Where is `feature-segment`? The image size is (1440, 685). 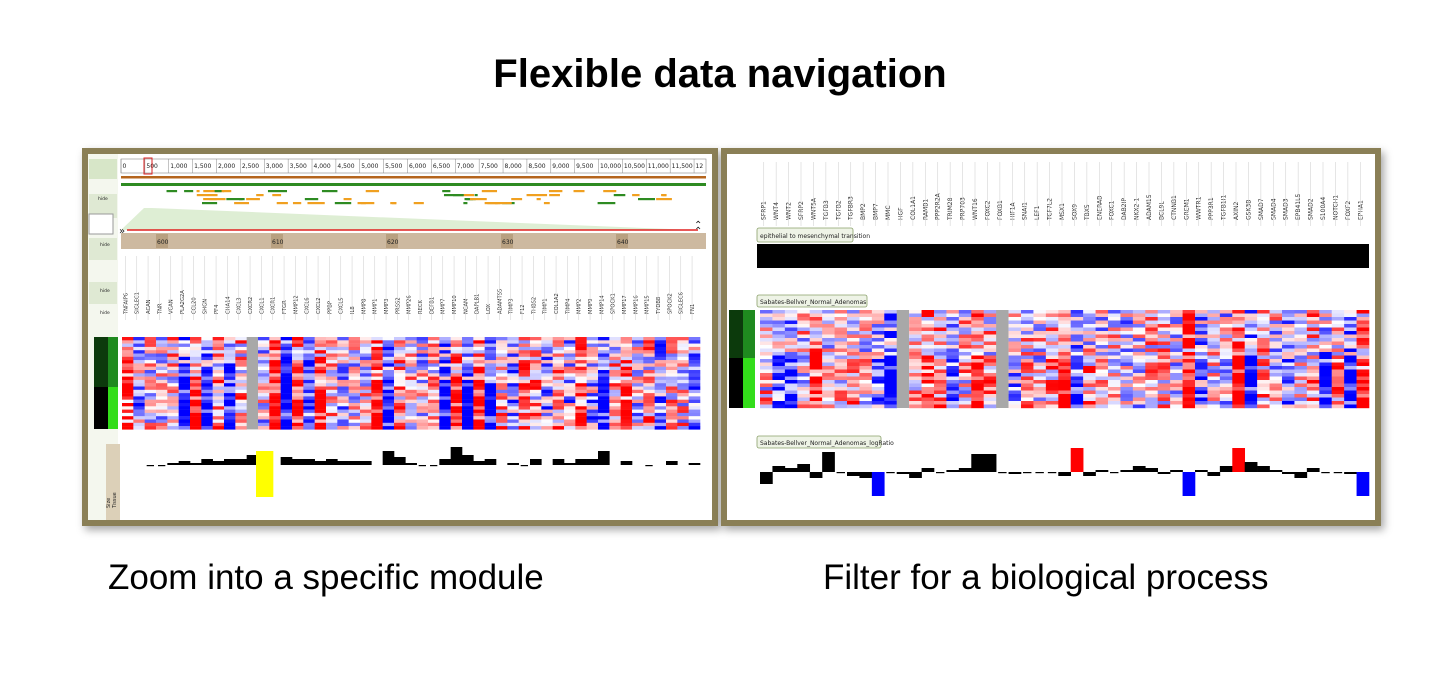 feature-segment is located at coordinates (277, 195).